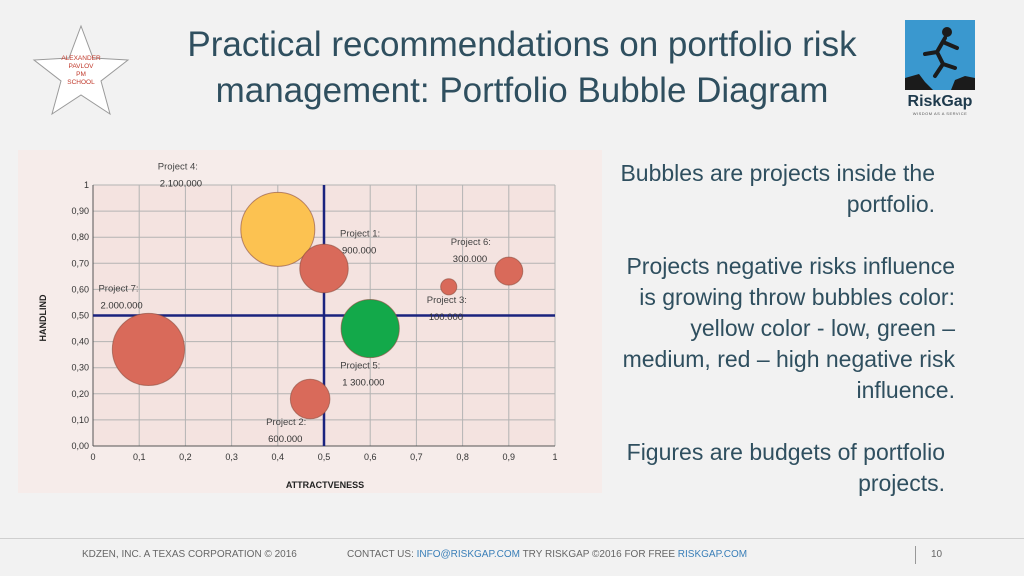 Image resolution: width=1024 pixels, height=576 pixels. I want to click on page-number: 10, so click(937, 554).